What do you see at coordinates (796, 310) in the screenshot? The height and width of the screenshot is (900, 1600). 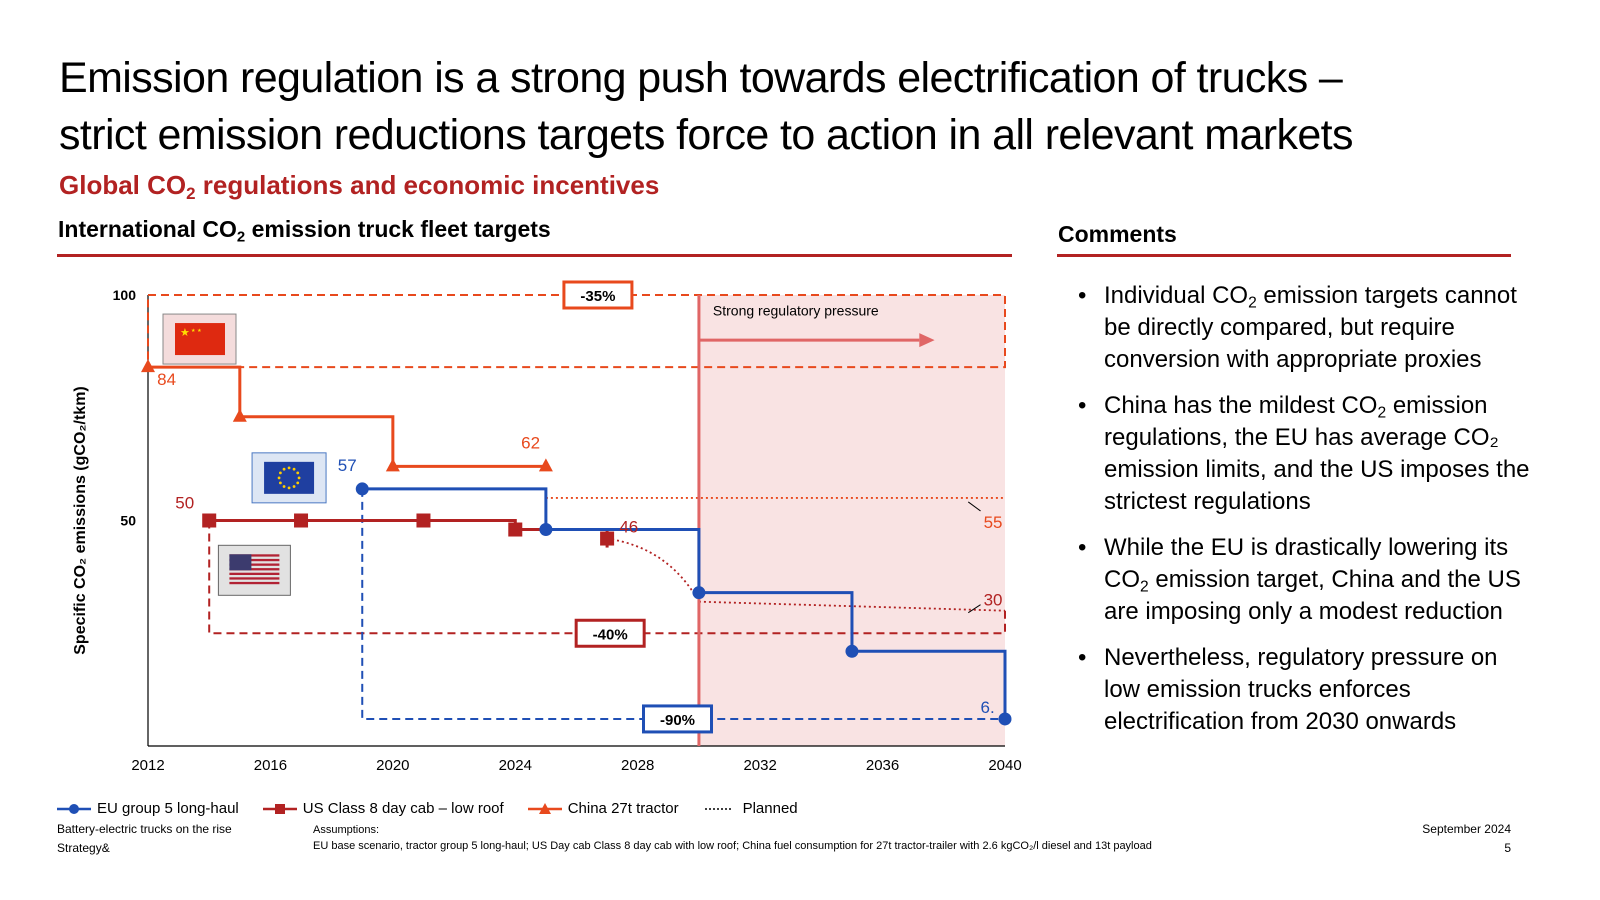 I see `pressure-label: Strong regulatory pressure` at bounding box center [796, 310].